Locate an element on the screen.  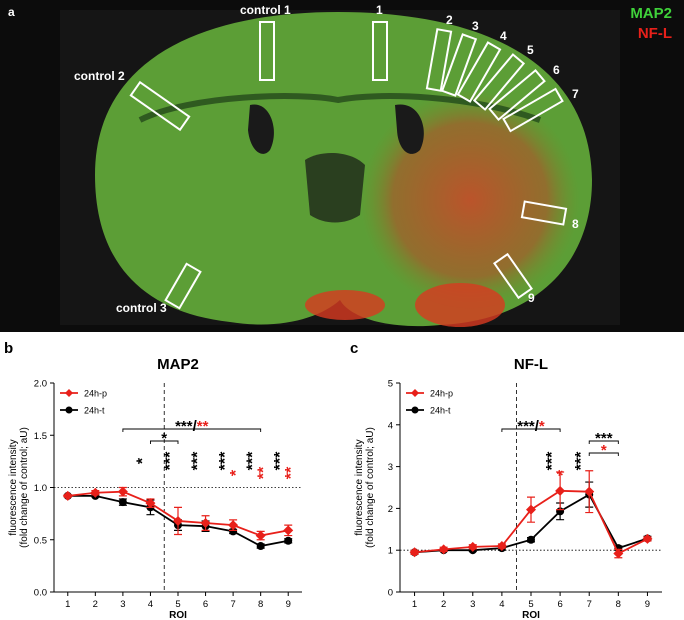
x-tick-label: 2 is located at coordinates (443, 604).